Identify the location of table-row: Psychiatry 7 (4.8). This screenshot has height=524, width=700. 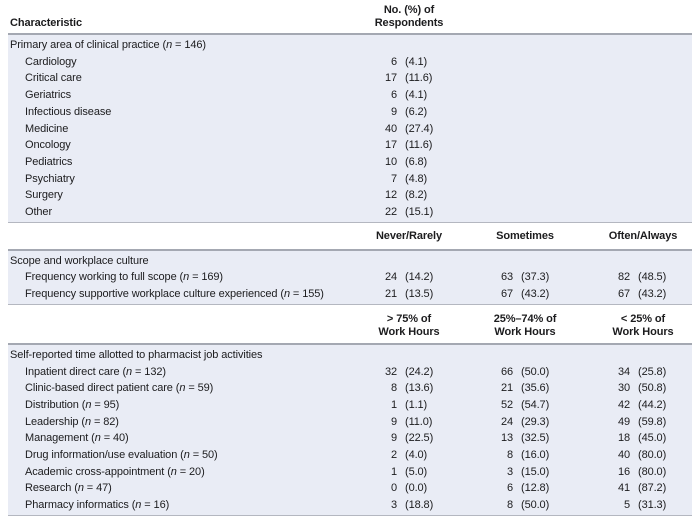
(350, 179).